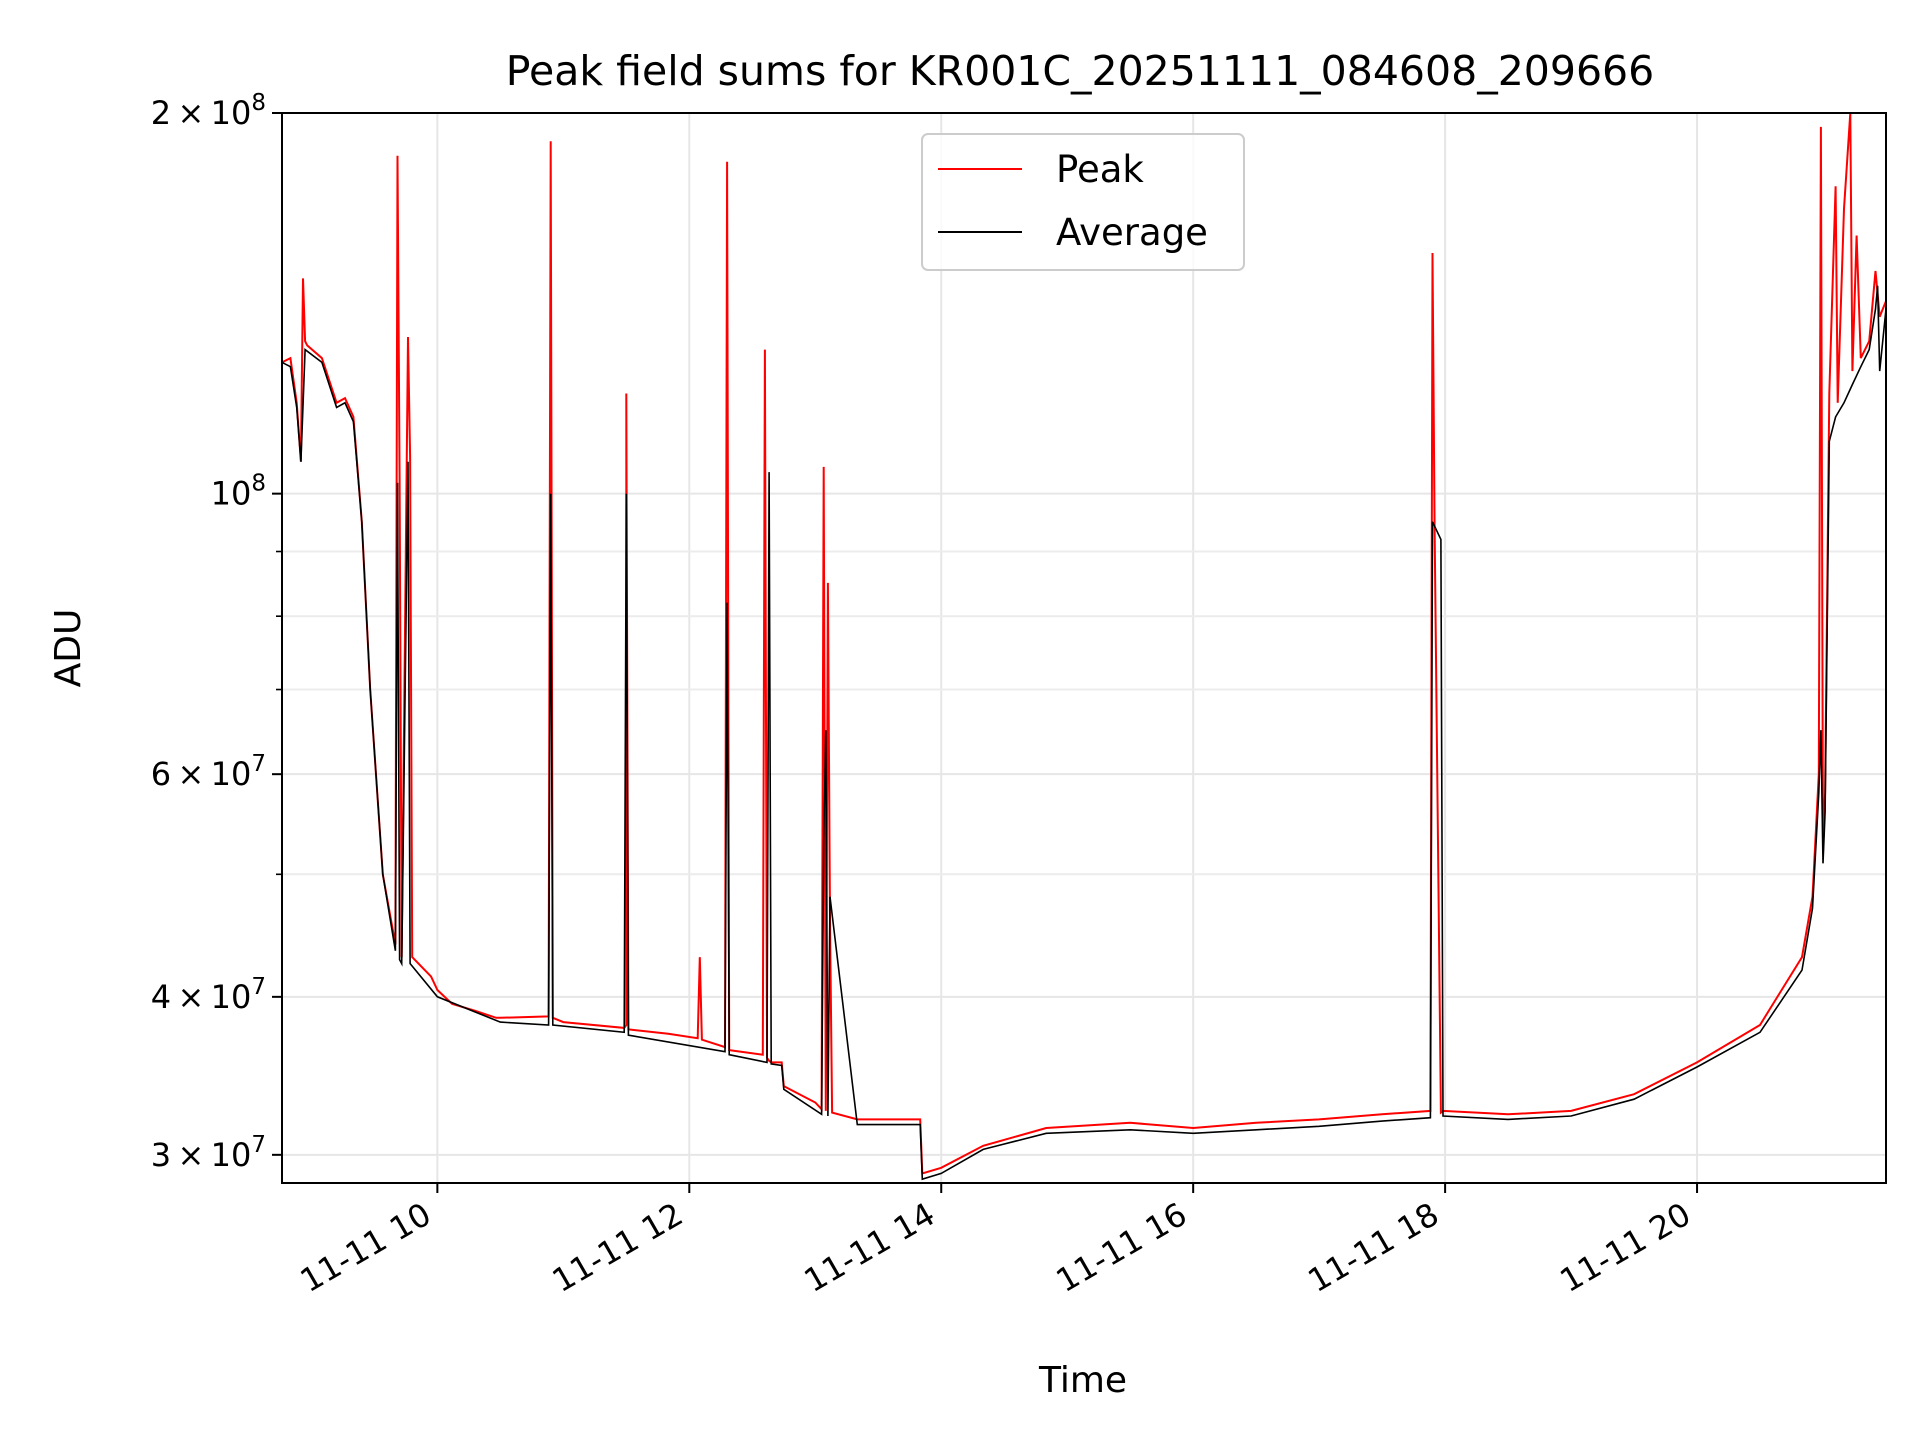 The width and height of the screenshot is (1920, 1440). I want to click on x-tick-label-1: 11-11 12, so click(618, 1247).